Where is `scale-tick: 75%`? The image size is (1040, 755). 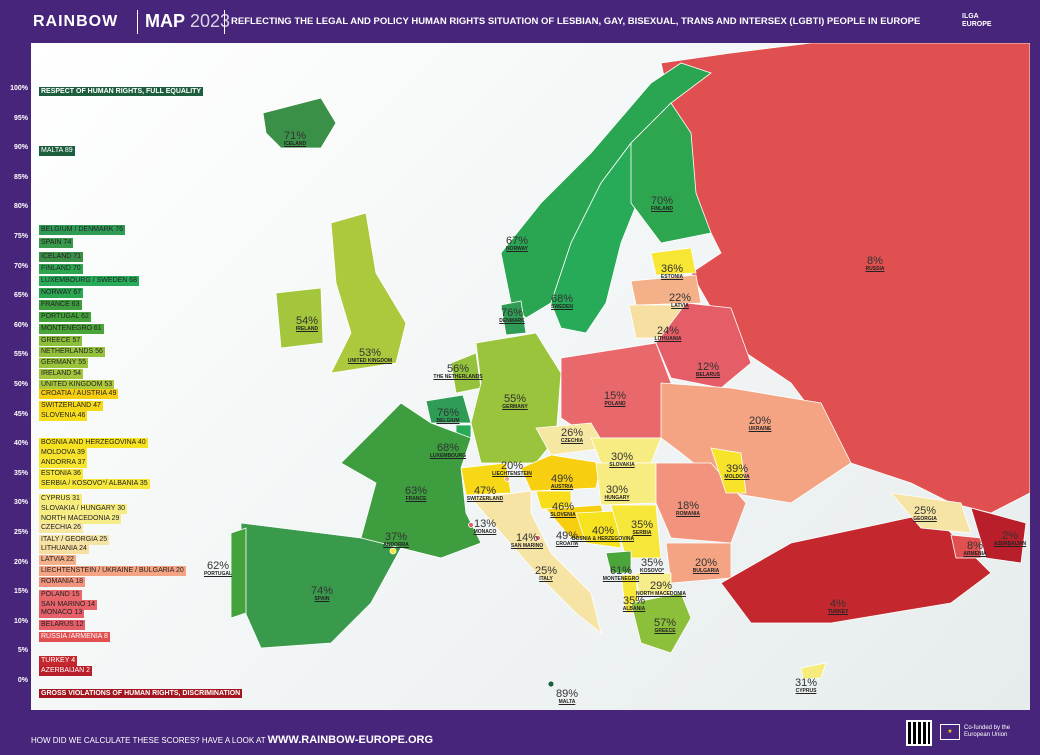 scale-tick: 75% is located at coordinates (20, 236).